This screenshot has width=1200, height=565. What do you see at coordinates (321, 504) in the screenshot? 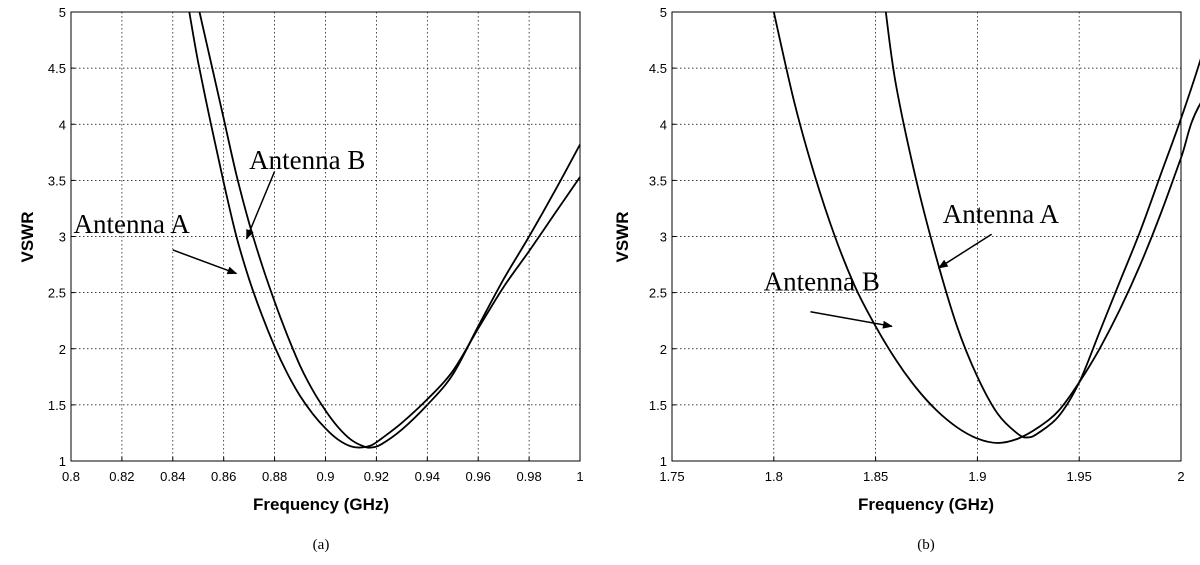
I see `x-axis-label-a: Frequency (GHz)` at bounding box center [321, 504].